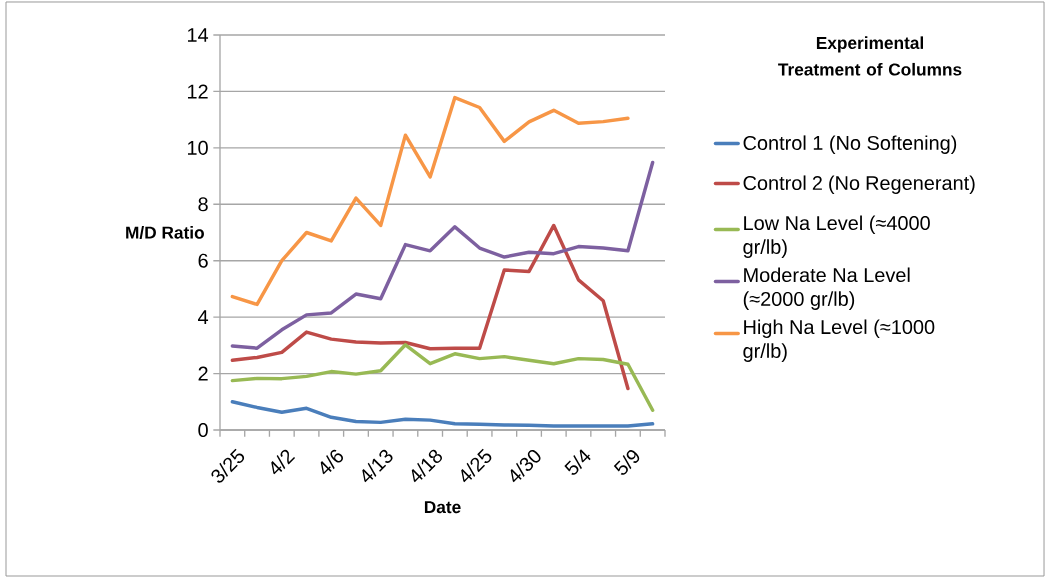 Image resolution: width=1050 pixels, height=578 pixels. I want to click on x-tick-label: 5/9, so click(626, 462).